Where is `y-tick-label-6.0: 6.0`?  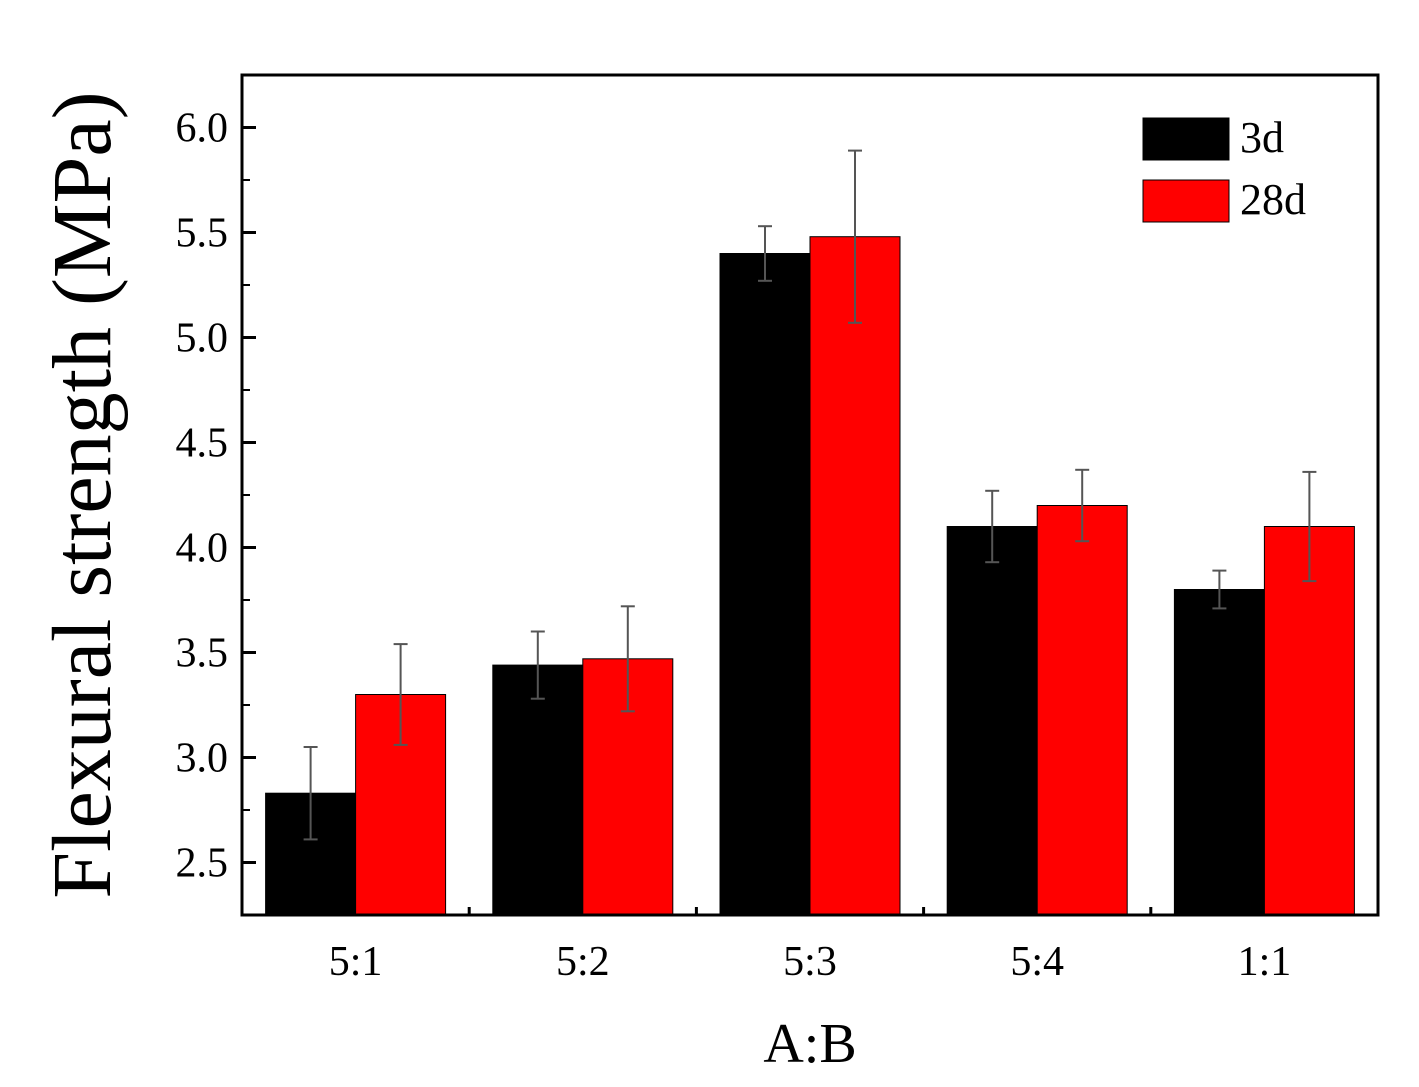 y-tick-label-6.0: 6.0 is located at coordinates (202, 129).